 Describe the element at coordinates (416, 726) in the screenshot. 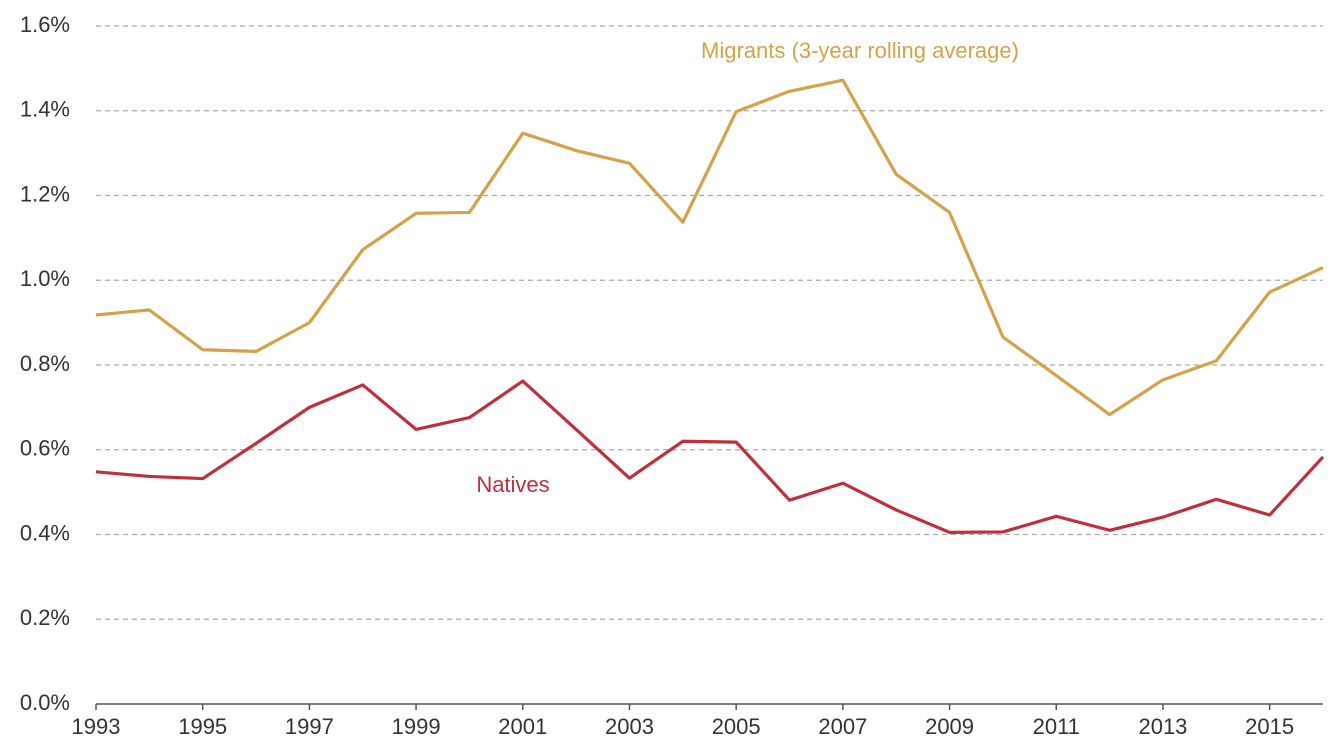

I see `x-tick-label: 1999` at that location.